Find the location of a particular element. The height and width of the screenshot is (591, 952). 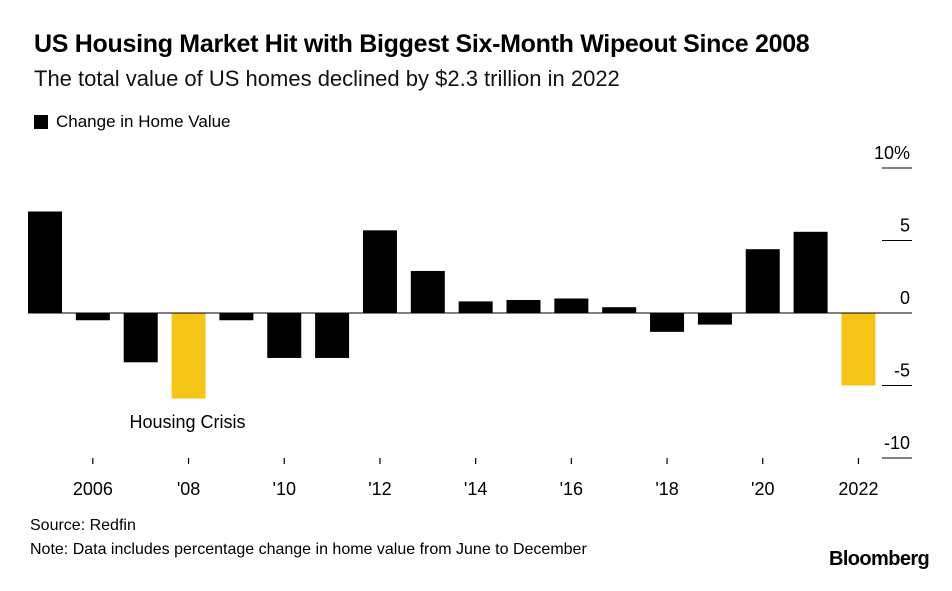

bar-2016 is located at coordinates (571, 305).